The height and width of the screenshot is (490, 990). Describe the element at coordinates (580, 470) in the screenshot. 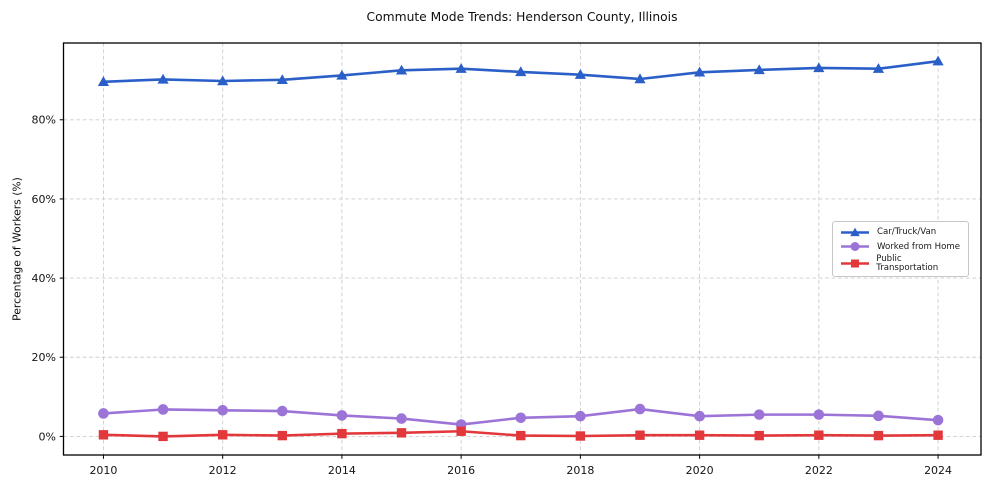

I see `x-tick-label: 2018` at that location.